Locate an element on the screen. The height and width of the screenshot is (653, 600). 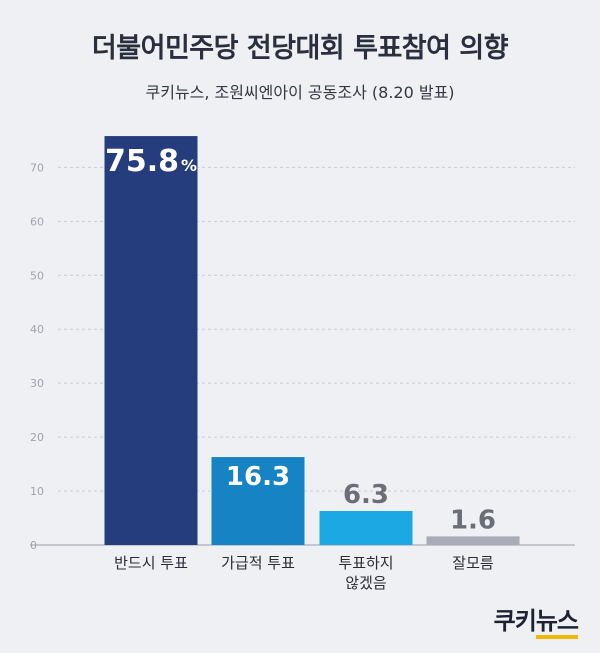
kuki-news-logo: 쿠키뉴스 is located at coordinates (536, 620).